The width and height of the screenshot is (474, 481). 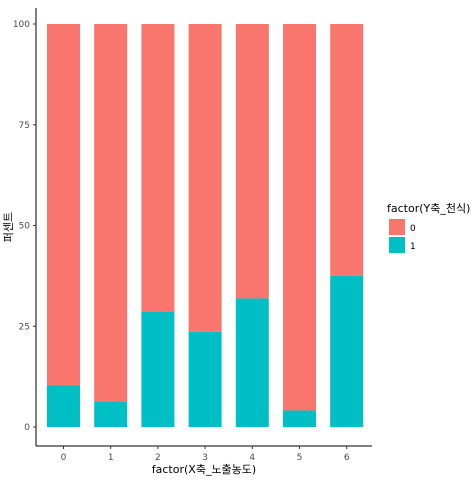 I want to click on y-ticks: 0 25 50 75 100, so click(x=24, y=226).